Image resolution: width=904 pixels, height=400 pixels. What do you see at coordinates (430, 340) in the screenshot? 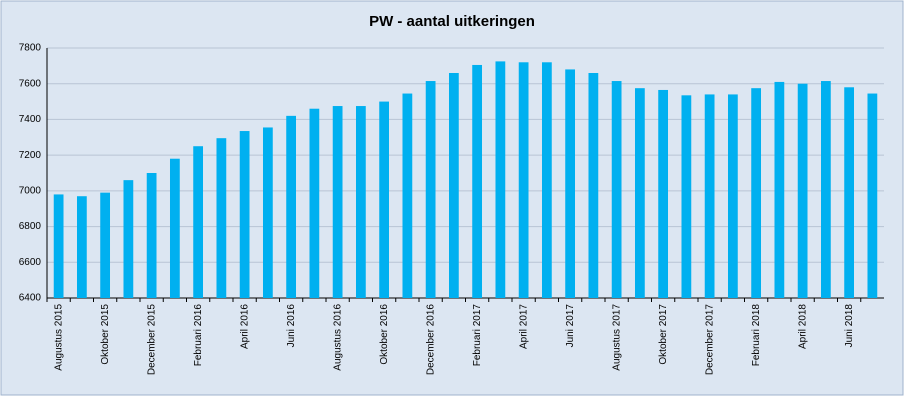
I see `x-tick-label: December 2016` at bounding box center [430, 340].